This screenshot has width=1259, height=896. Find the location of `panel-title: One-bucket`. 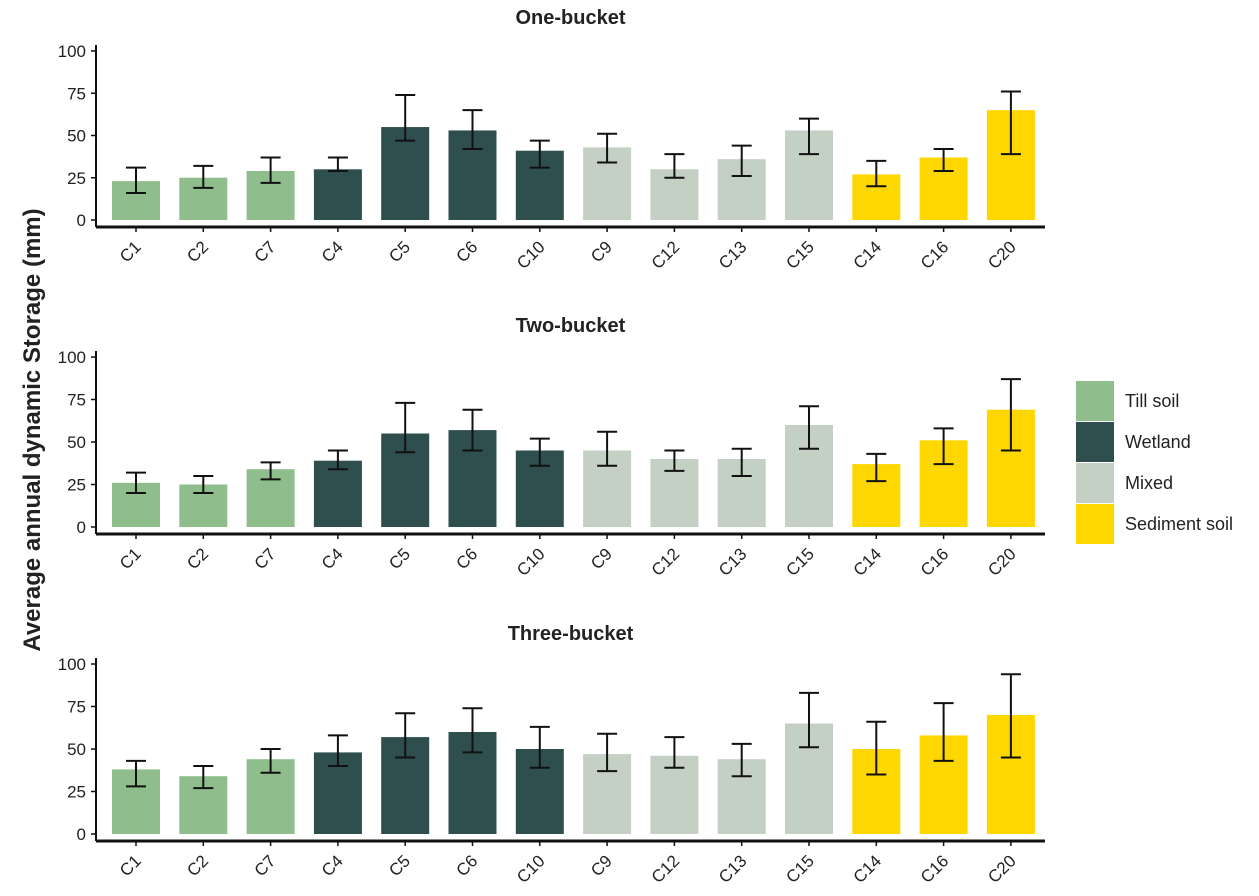

panel-title: One-bucket is located at coordinates (570, 18).